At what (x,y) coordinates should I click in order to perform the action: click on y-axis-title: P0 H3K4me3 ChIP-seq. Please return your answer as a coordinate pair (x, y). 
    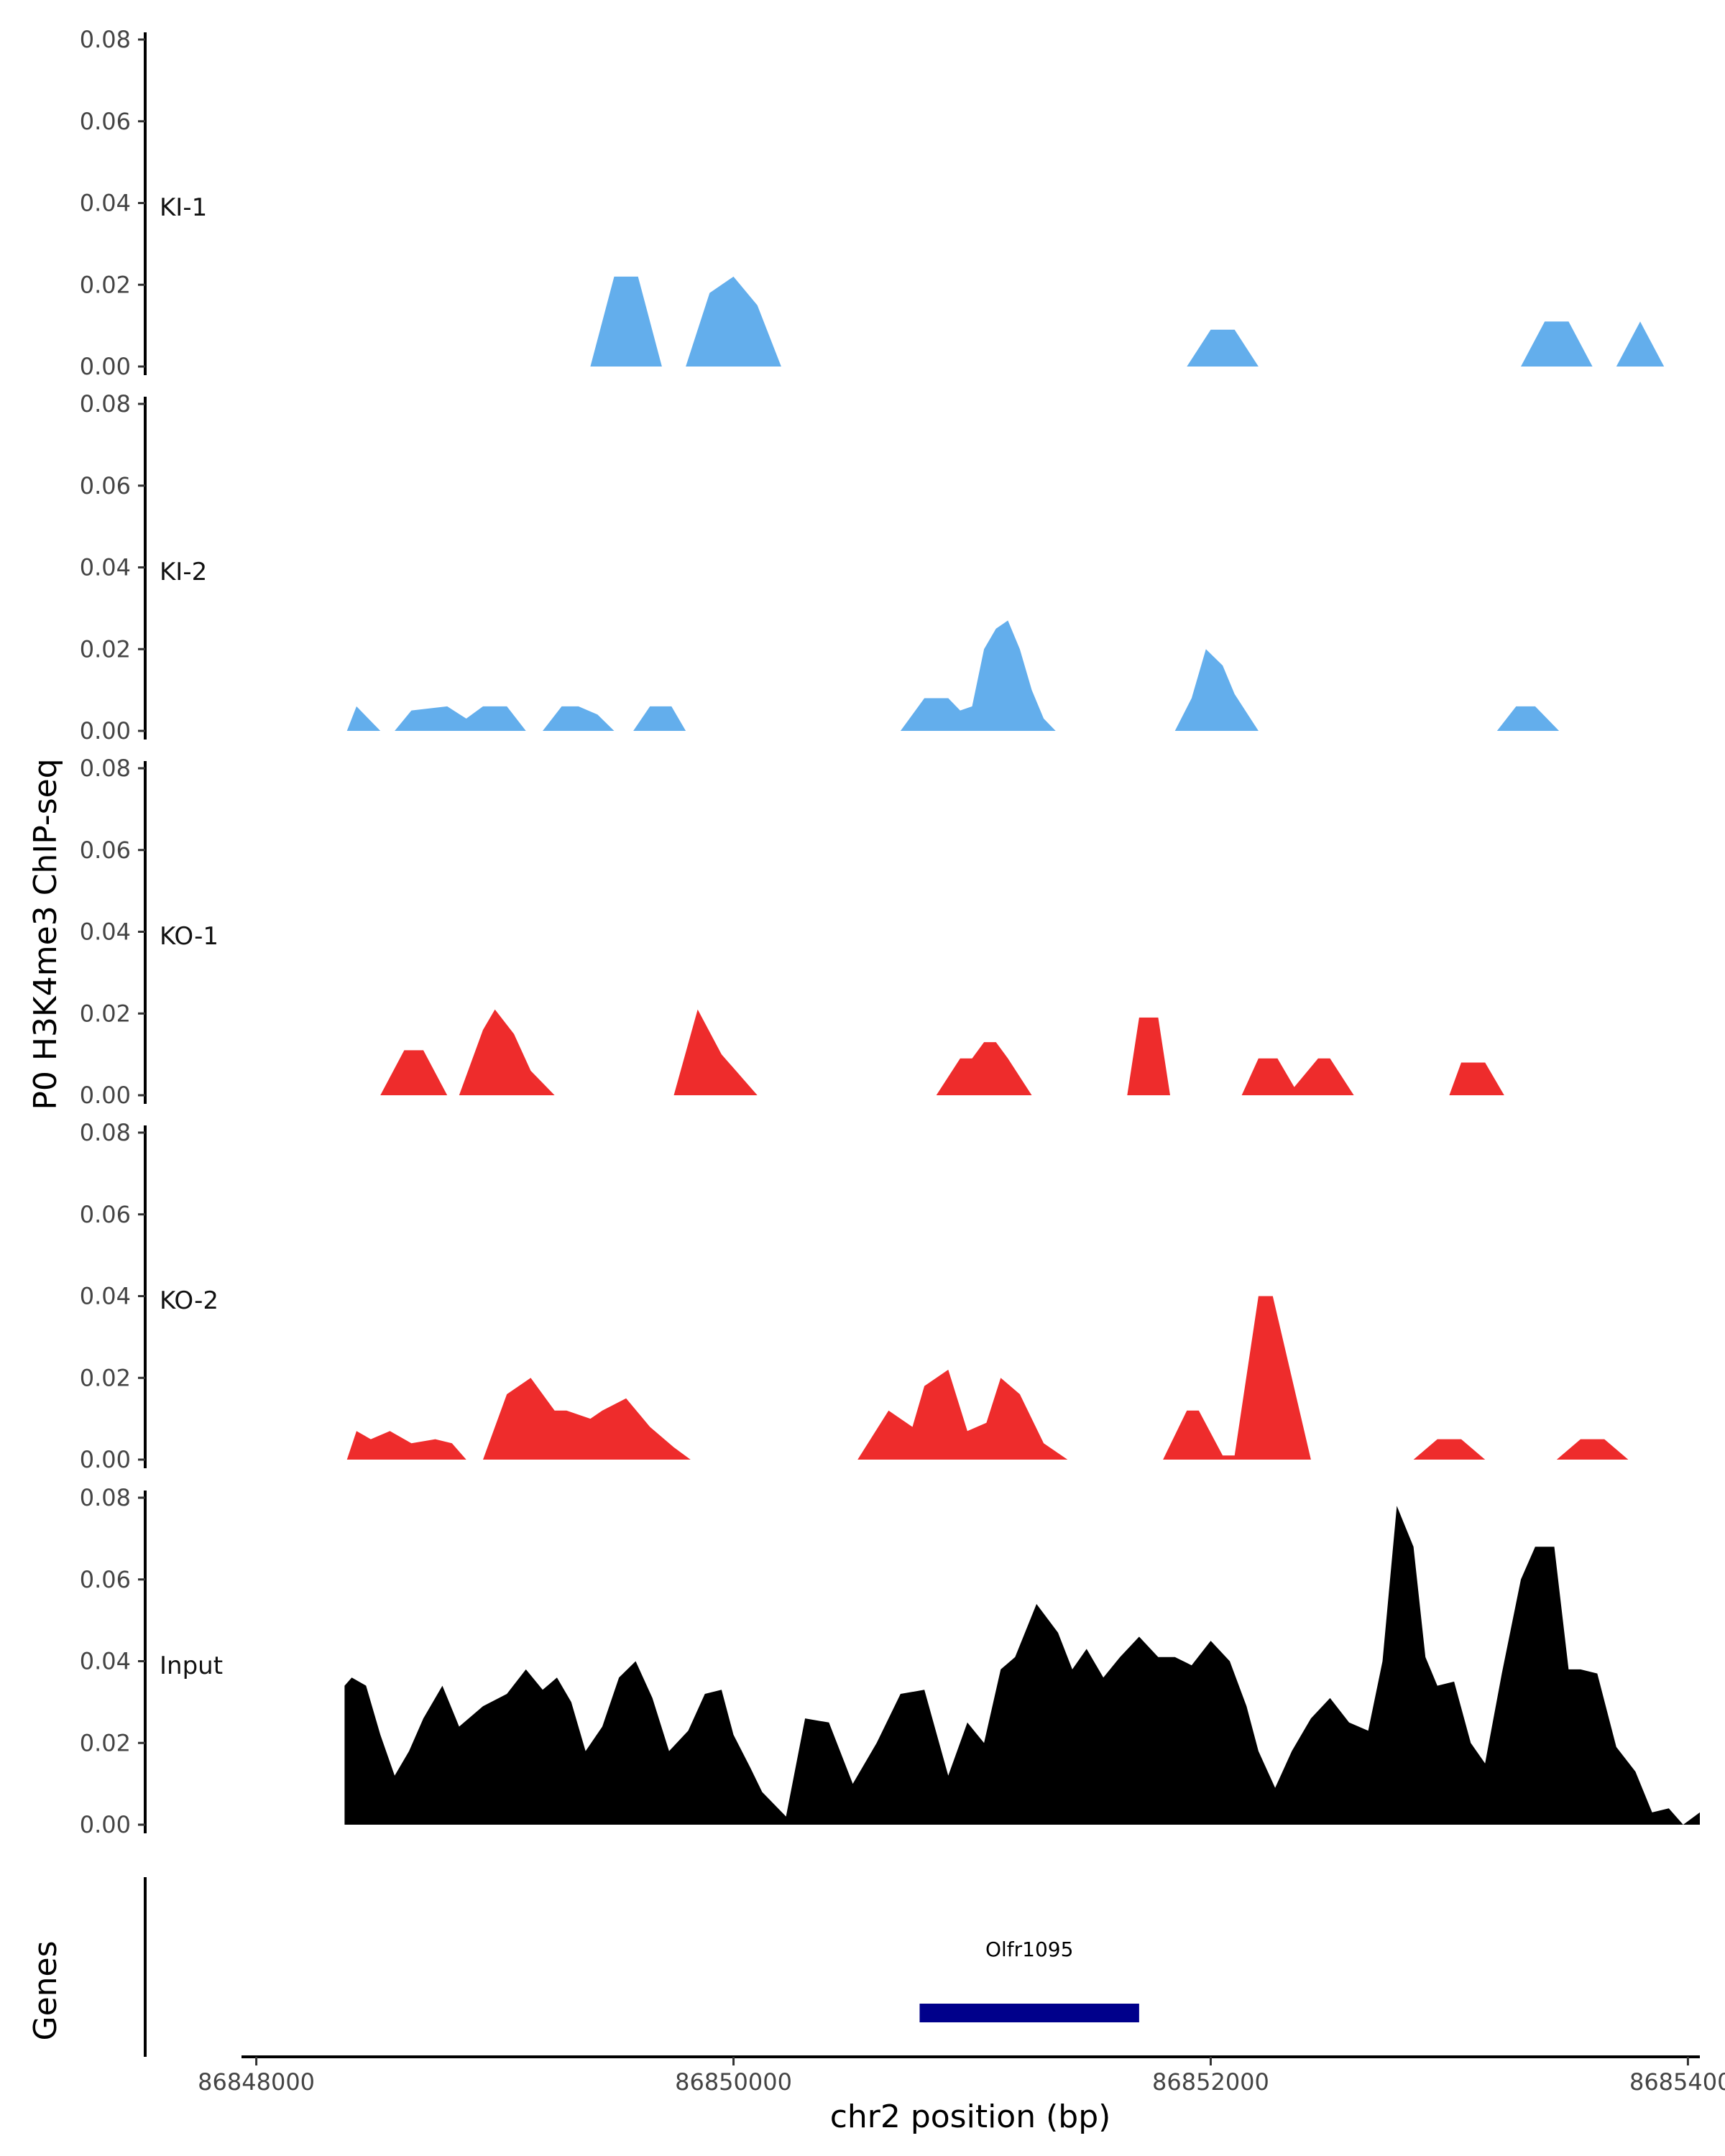
    Looking at the image, I should click on (45, 934).